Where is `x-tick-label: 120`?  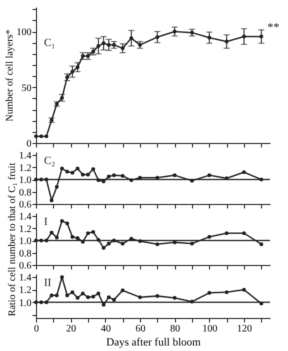
x-tick-label: 120 is located at coordinates (244, 329).